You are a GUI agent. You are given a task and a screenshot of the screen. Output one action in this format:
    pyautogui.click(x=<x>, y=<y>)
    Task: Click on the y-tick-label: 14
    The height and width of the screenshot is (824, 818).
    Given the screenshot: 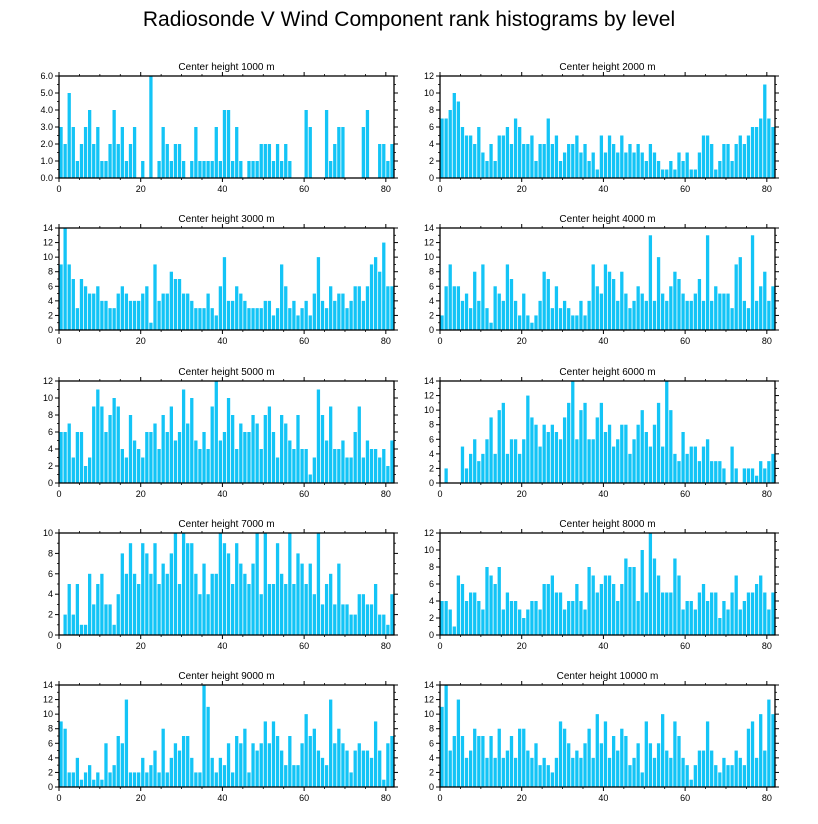 What is the action you would take?
    pyautogui.click(x=48, y=685)
    